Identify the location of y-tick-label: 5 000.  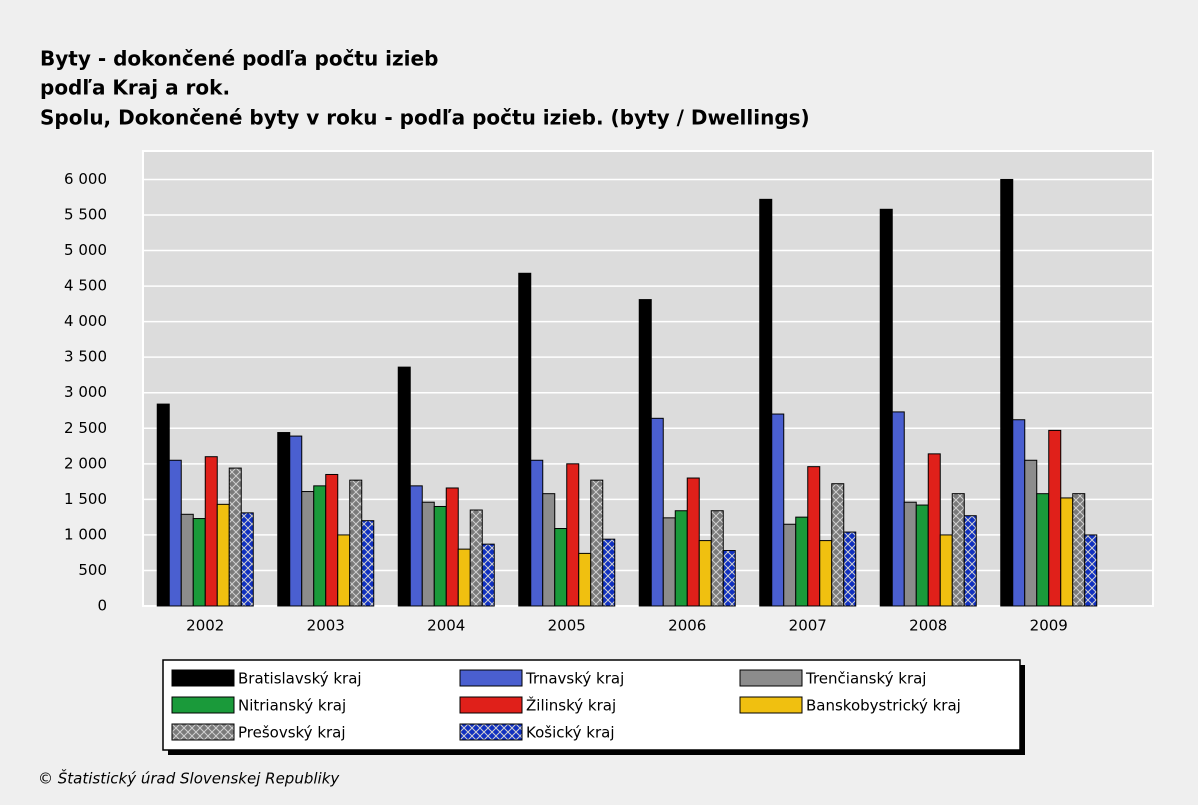
(85, 250).